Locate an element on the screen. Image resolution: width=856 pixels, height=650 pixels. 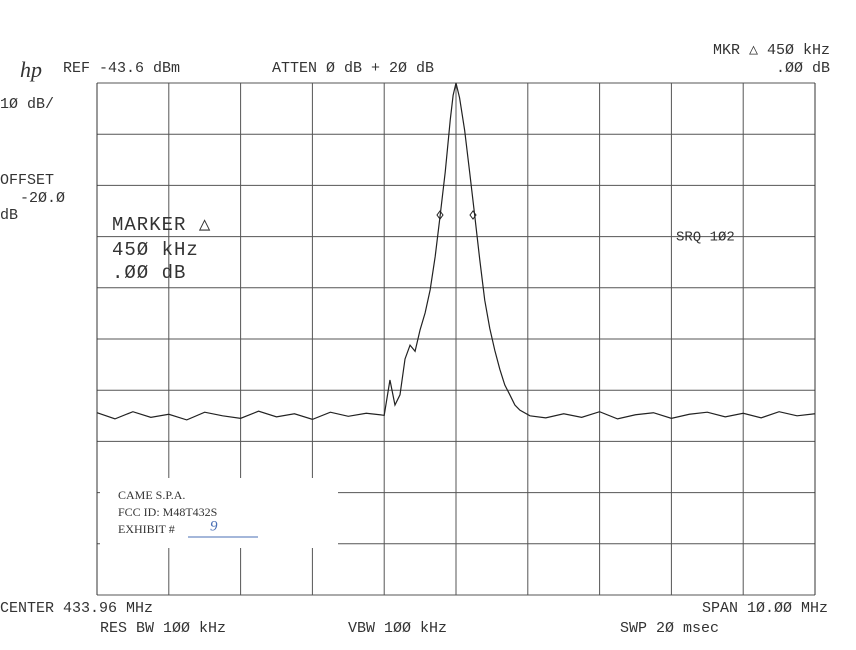
label: SWP 2Ø msec is located at coordinates (669, 628).